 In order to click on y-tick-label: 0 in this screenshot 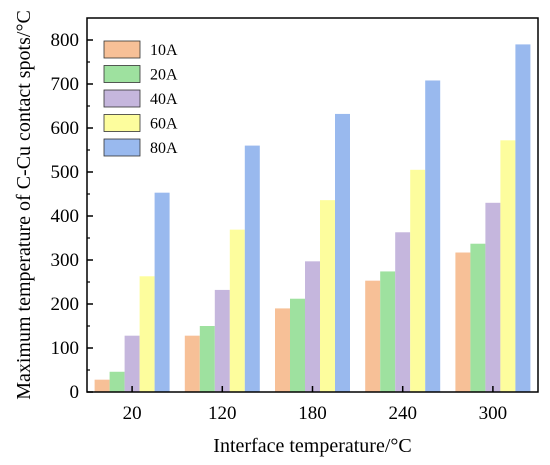, I will do `click(75, 392)`.